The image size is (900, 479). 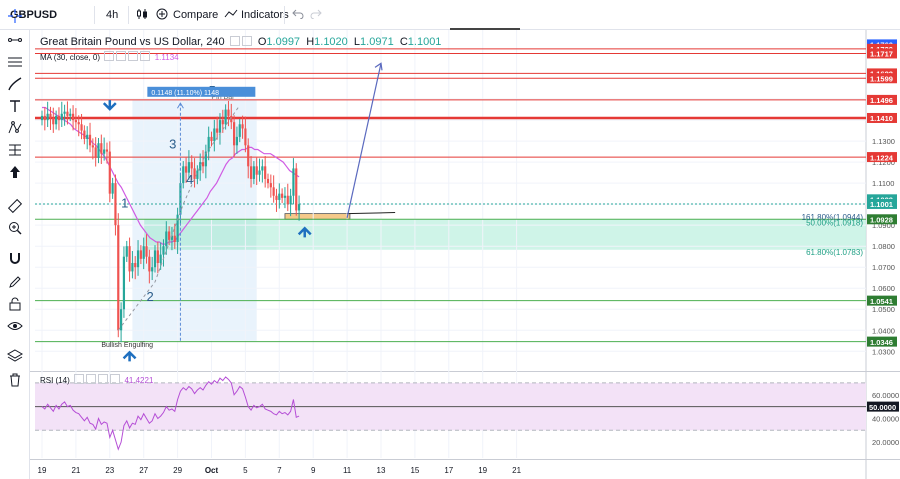 I want to click on price-tick-label: 1.1100, so click(x=883, y=183).